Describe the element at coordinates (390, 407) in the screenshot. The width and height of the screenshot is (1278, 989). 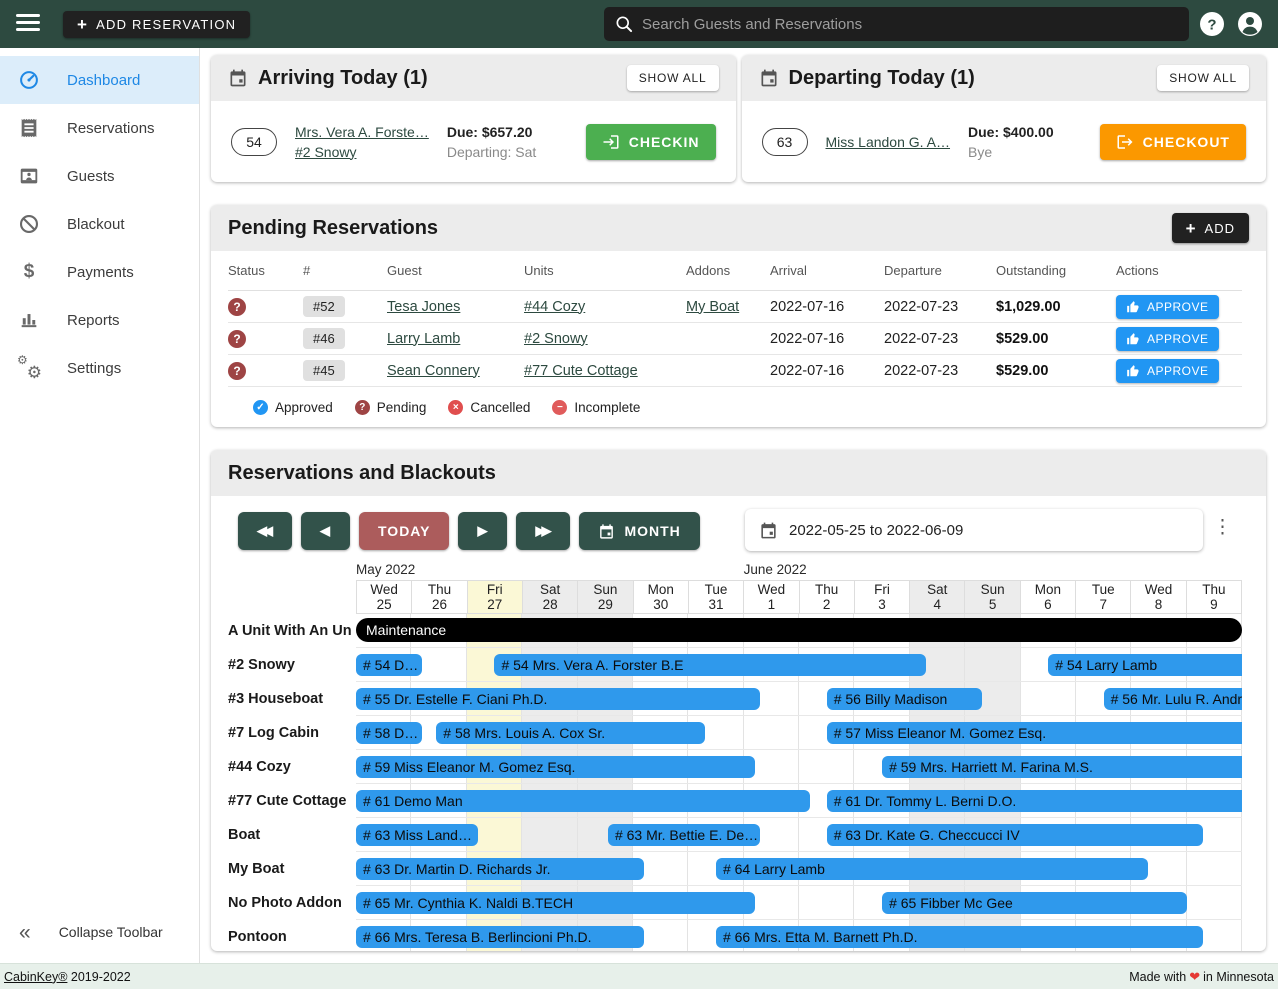
I see `legend-item-pending: ? Pending` at that location.